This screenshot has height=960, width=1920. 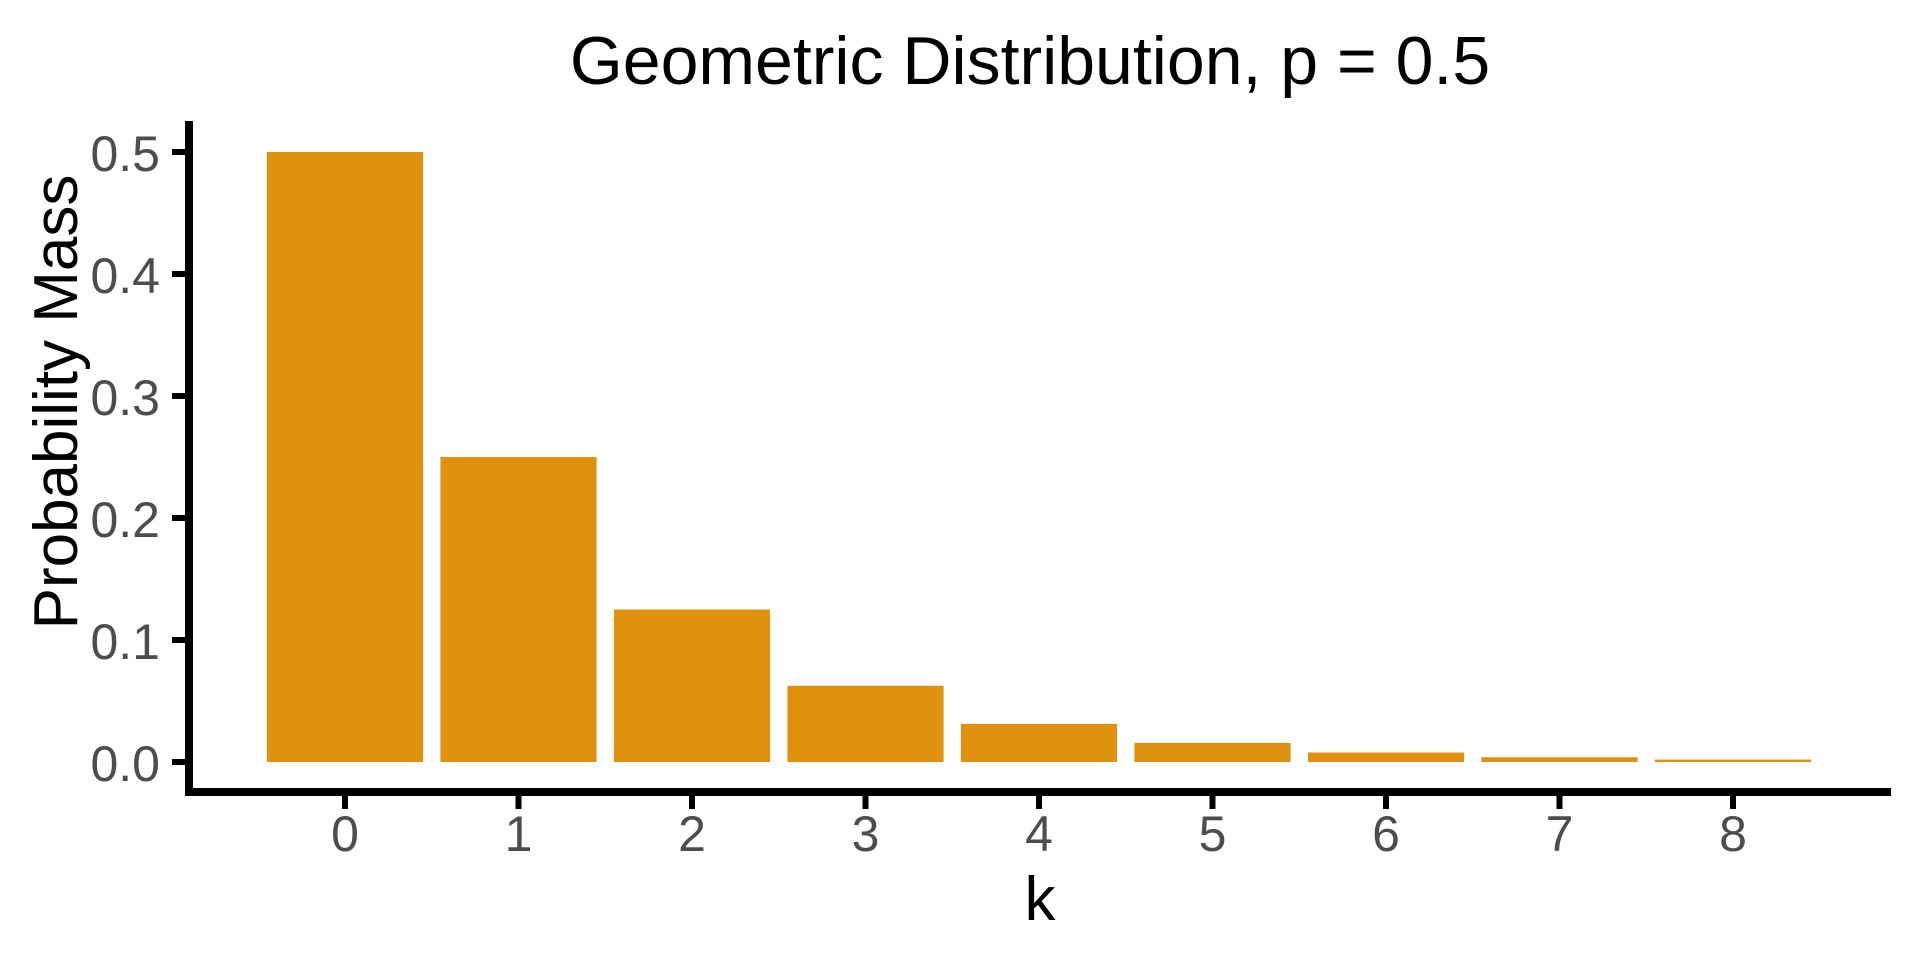 I want to click on x-tick-label-0: 0, so click(x=345, y=834).